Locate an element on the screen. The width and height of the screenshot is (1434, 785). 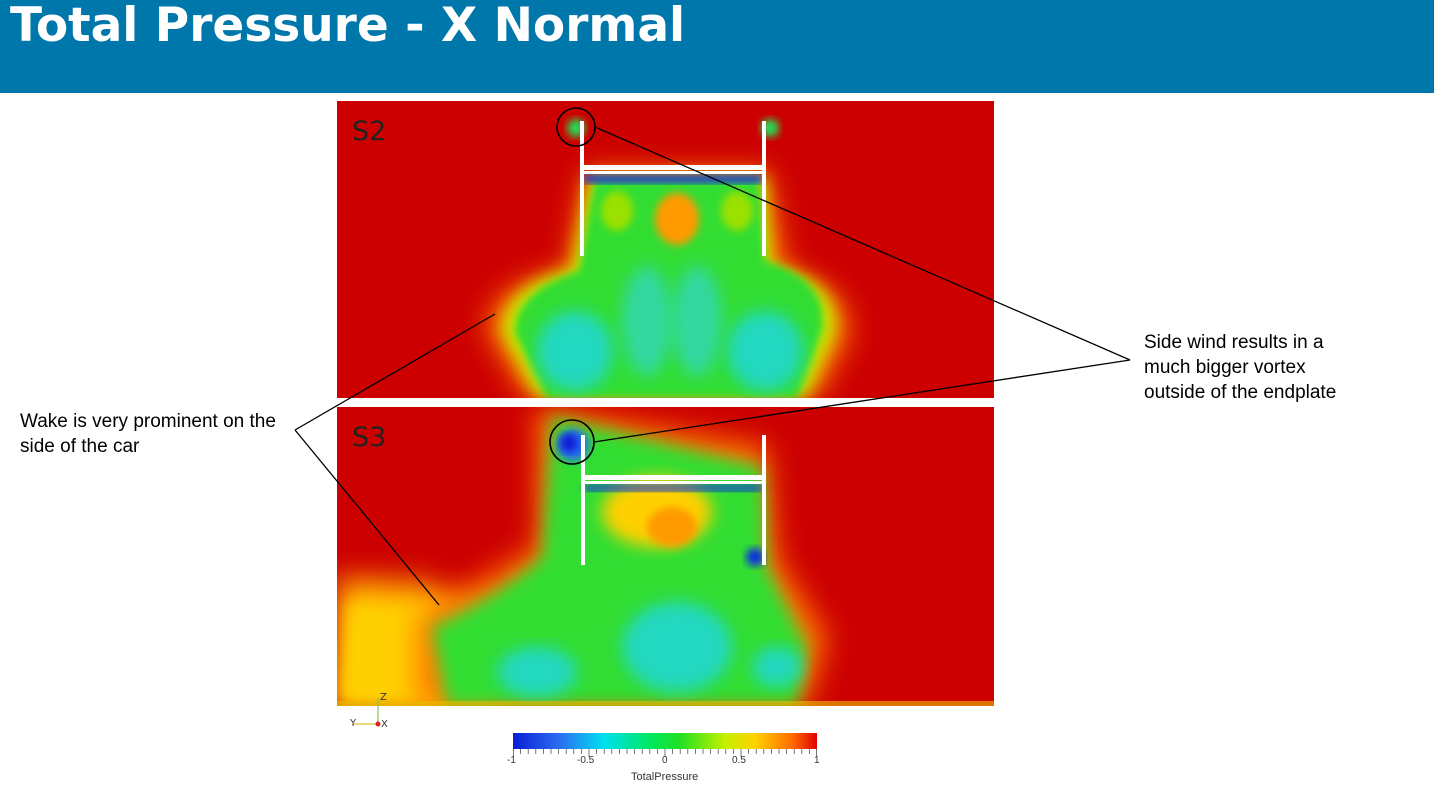
colorbar-tick-label: -1 is located at coordinates (511, 760).